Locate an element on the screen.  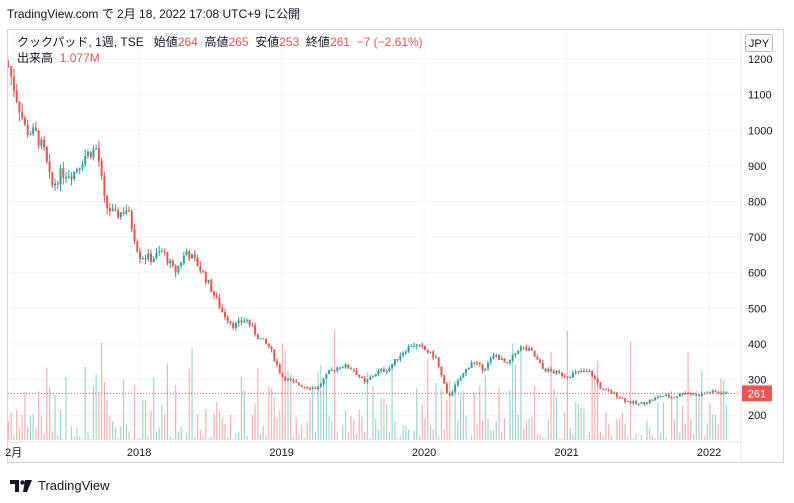
y-tick-label: 1200 is located at coordinates (760, 60).